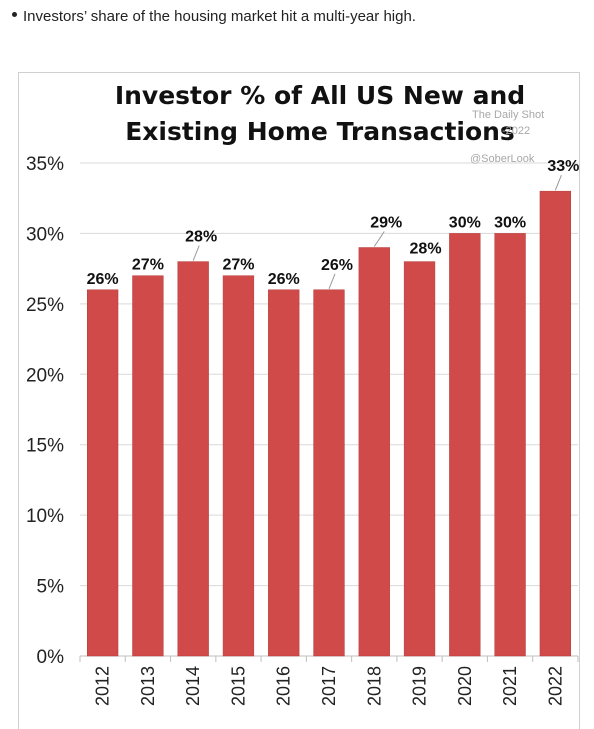  What do you see at coordinates (374, 686) in the screenshot?
I see `x-tick-label: 2018` at bounding box center [374, 686].